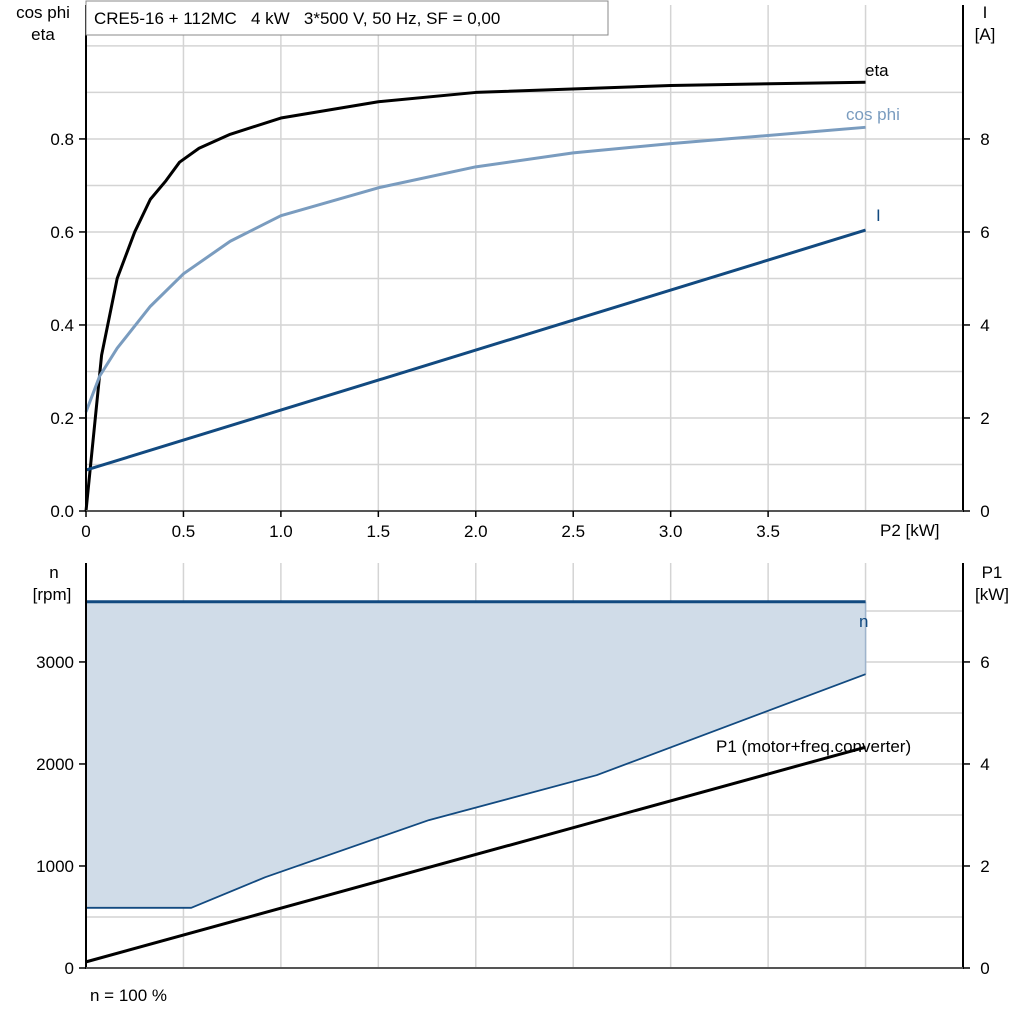  Describe the element at coordinates (573, 531) in the screenshot. I see `x-tick-label: 2.5` at that location.